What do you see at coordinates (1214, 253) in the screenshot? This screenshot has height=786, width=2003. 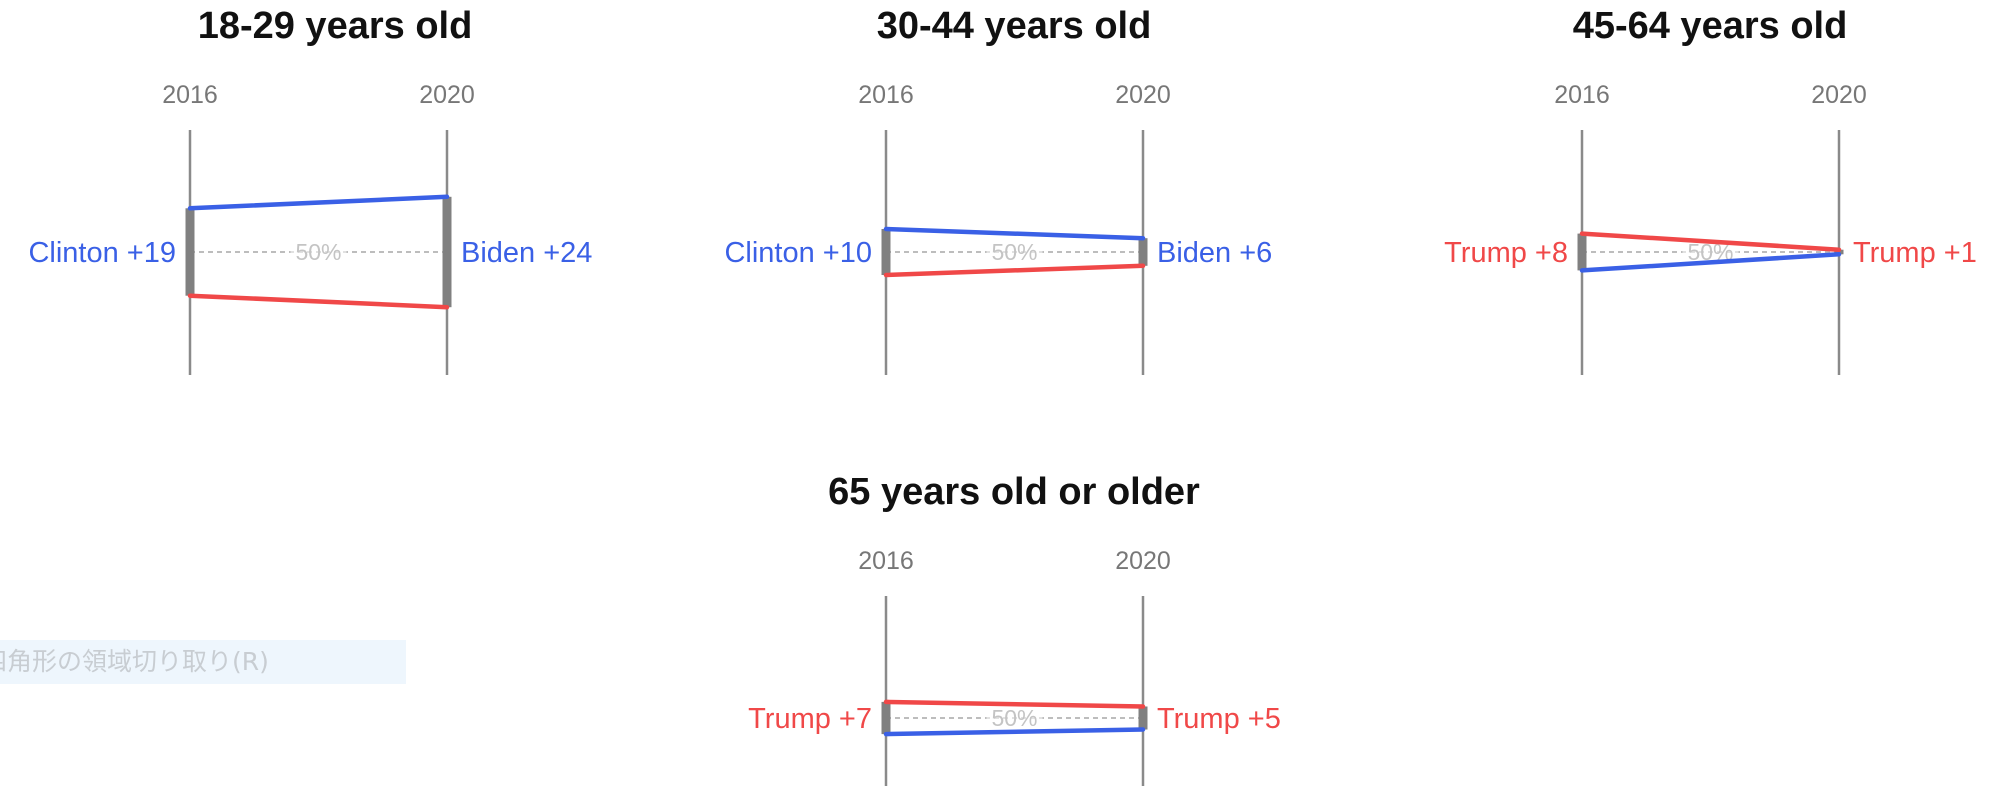 I see `margin-label-2020: Biden +6` at bounding box center [1214, 253].